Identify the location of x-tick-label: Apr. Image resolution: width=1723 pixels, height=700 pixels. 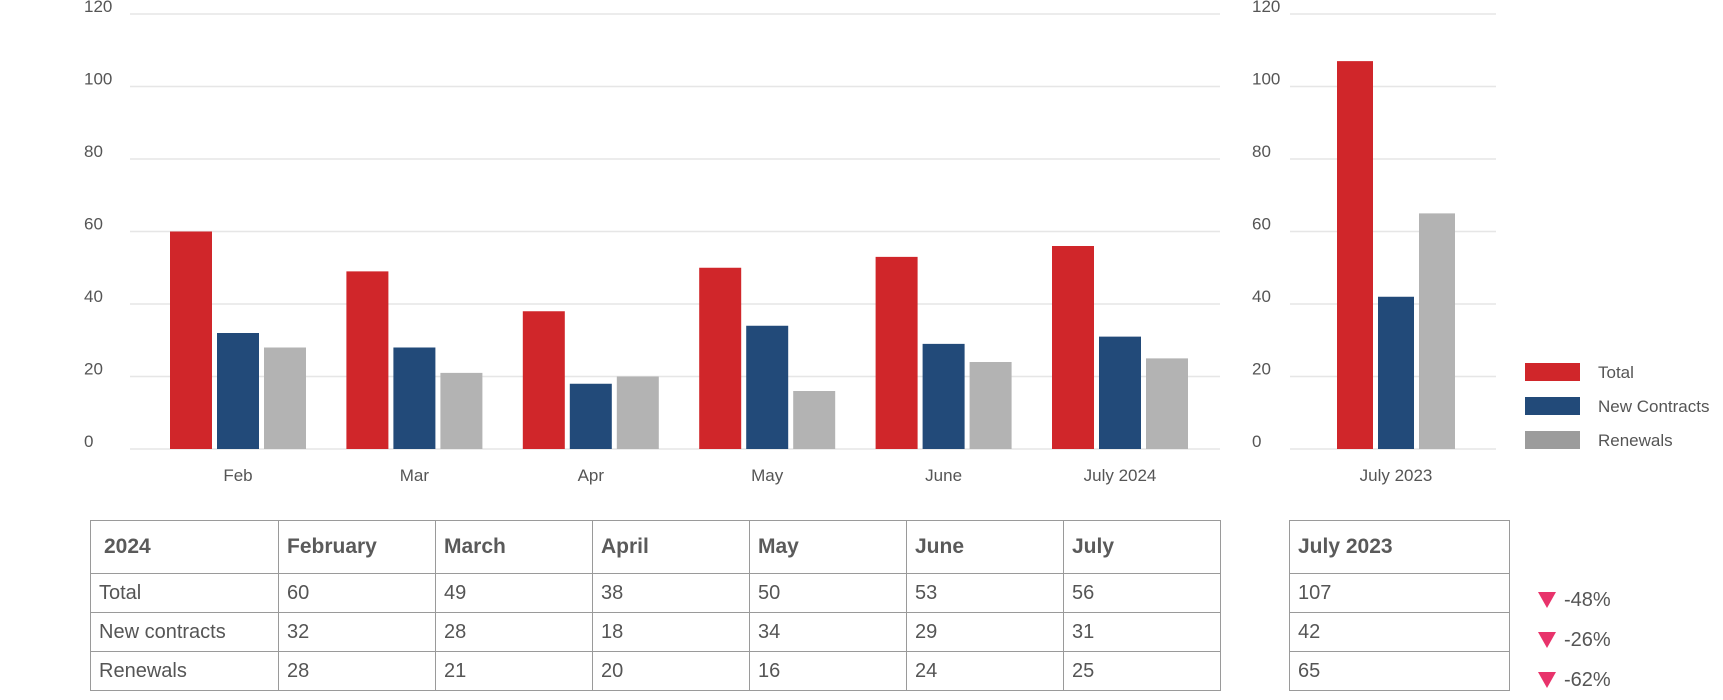
(591, 475).